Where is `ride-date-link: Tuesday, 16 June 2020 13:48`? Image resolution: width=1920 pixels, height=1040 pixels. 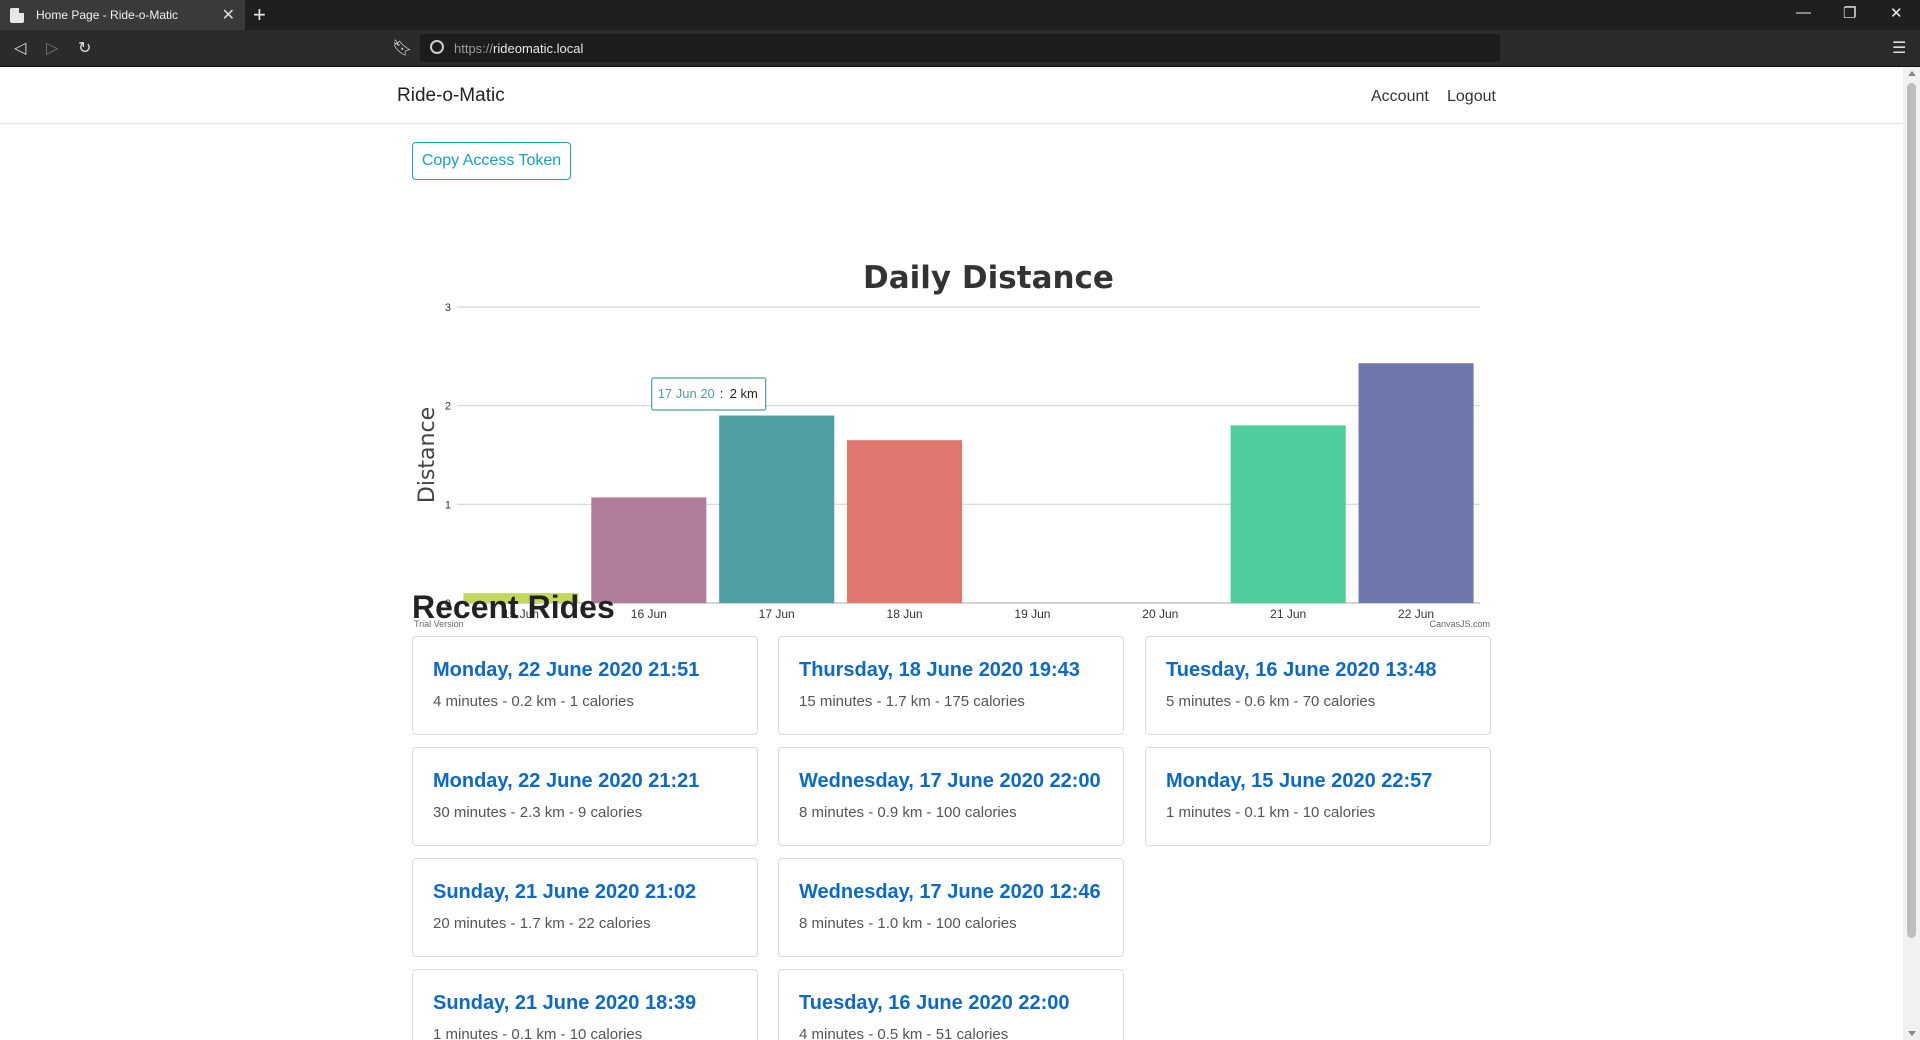 ride-date-link: Tuesday, 16 June 2020 13:48 is located at coordinates (1301, 670).